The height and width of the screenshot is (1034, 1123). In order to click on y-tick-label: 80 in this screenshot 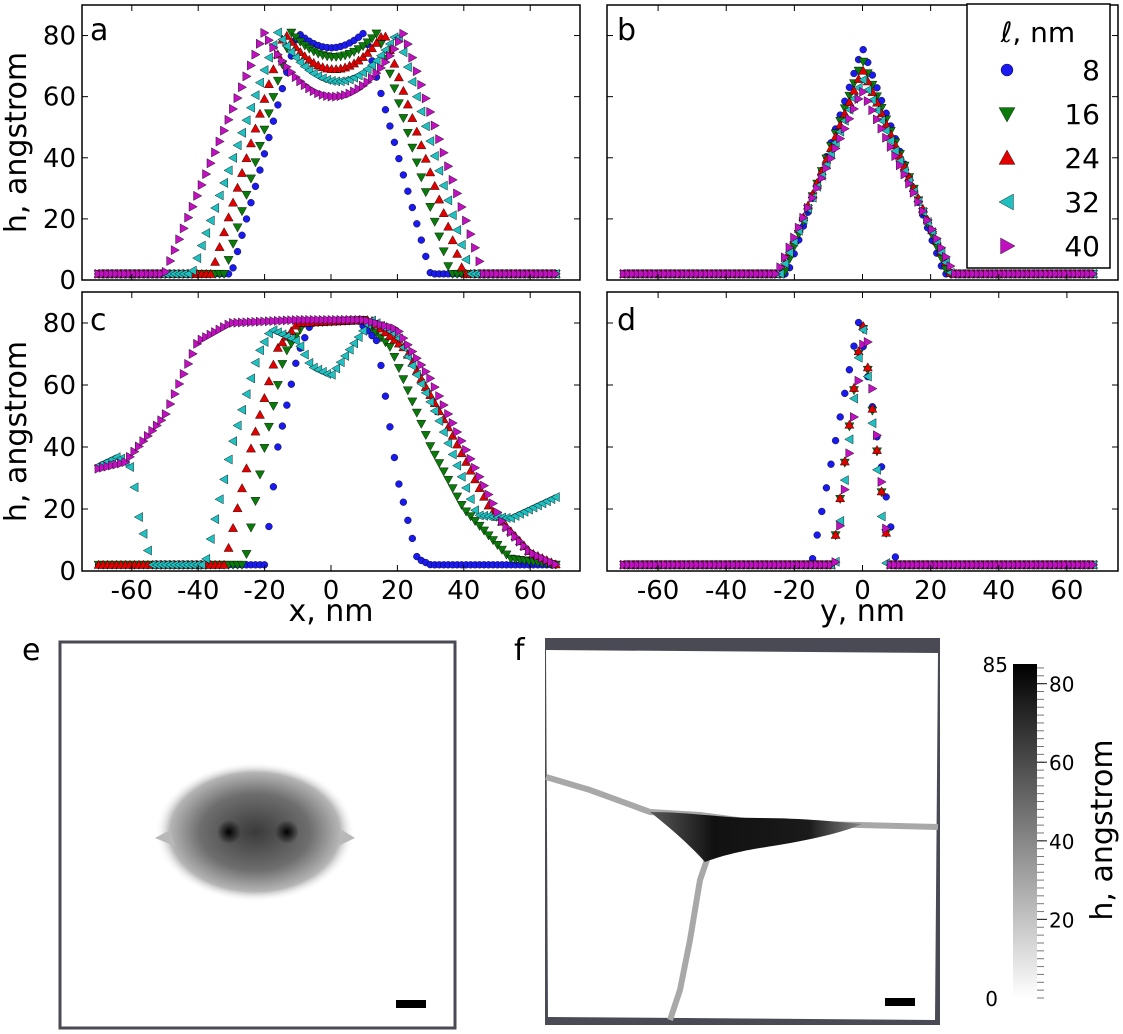, I will do `click(59, 324)`.